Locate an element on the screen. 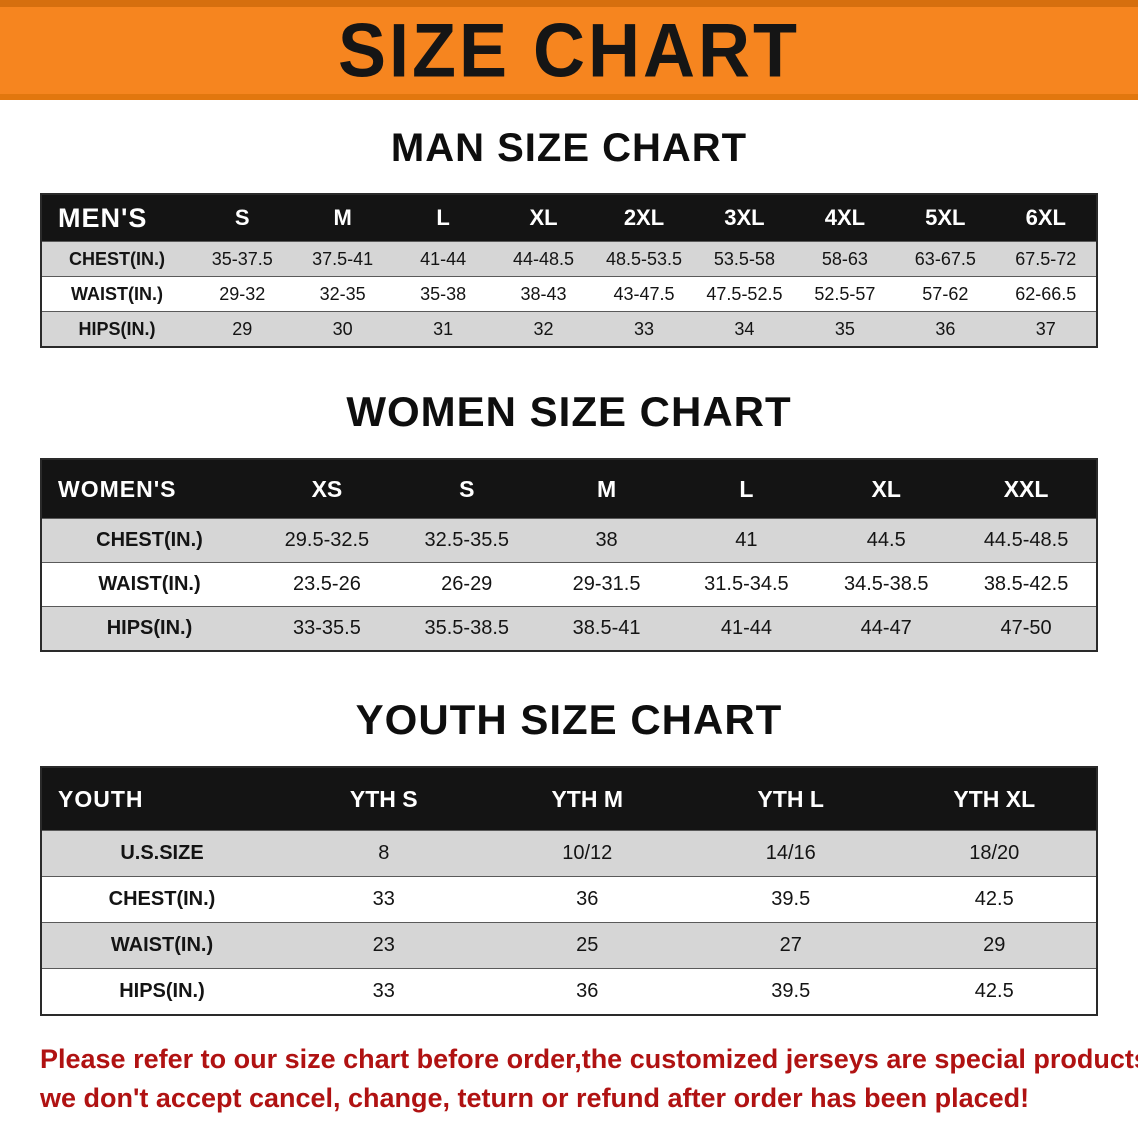 The image size is (1138, 1132). page-title: SIZE CHART is located at coordinates (569, 50).